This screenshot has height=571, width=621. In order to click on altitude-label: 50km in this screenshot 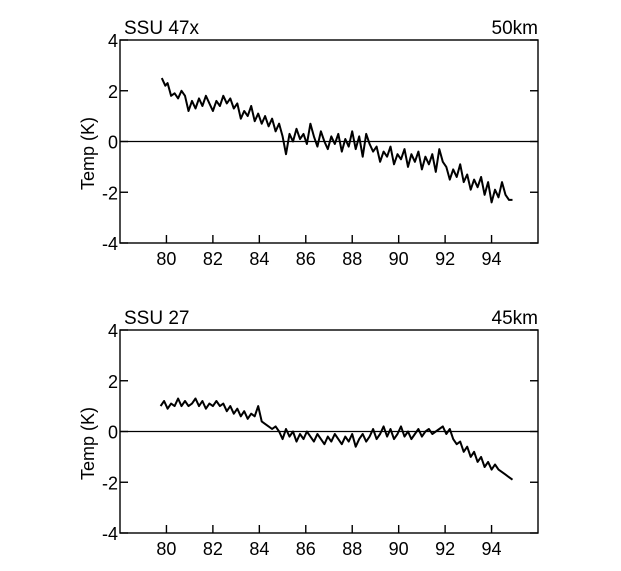, I will do `click(515, 28)`.